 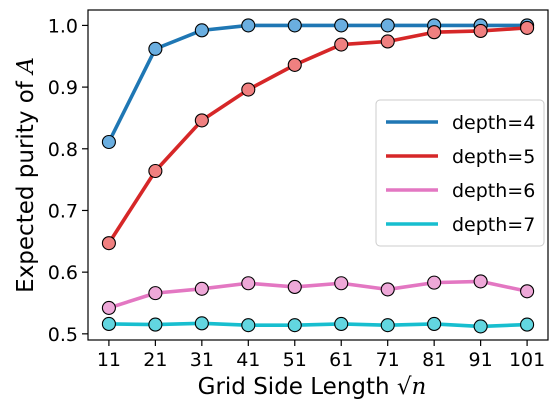 I want to click on x-tick-label: 71, so click(x=388, y=360).